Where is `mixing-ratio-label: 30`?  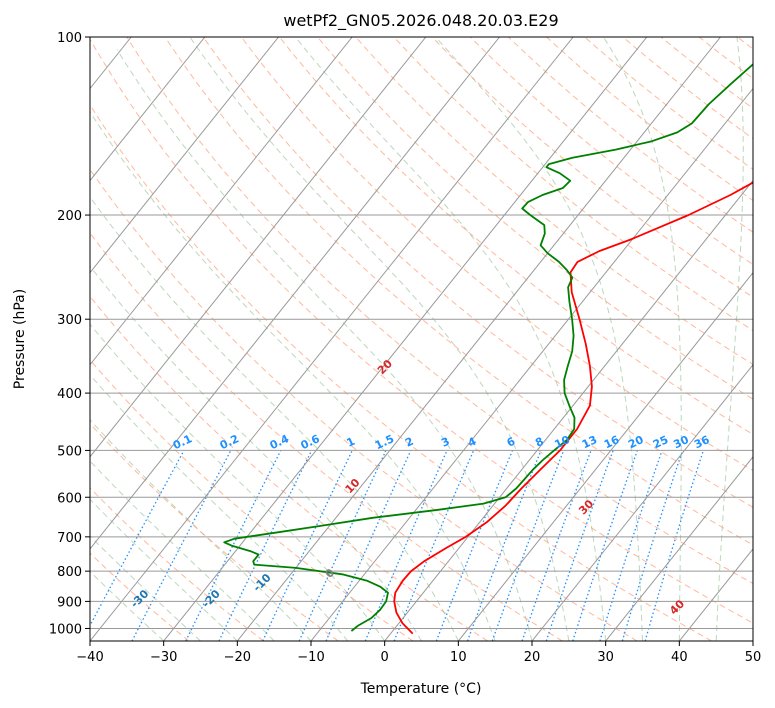 mixing-ratio-label: 30 is located at coordinates (681, 442).